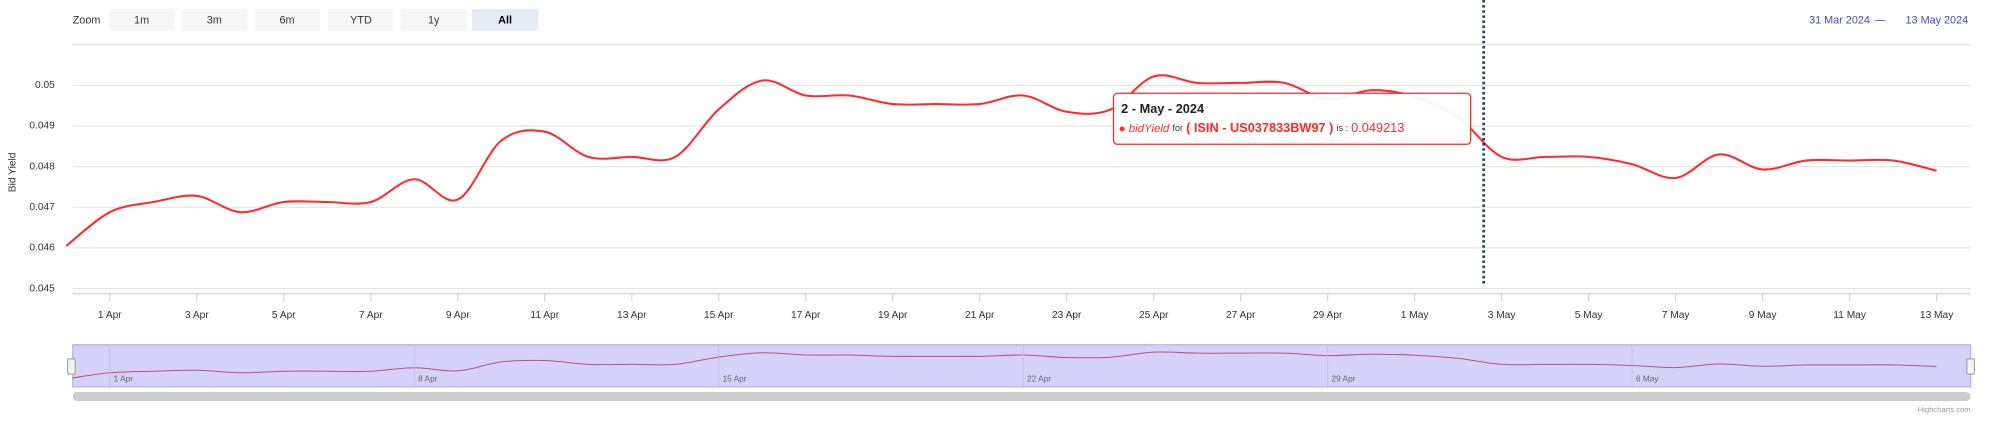 This screenshot has width=2000, height=438. What do you see at coordinates (1944, 409) in the screenshot?
I see `credits: Highcharts.com` at bounding box center [1944, 409].